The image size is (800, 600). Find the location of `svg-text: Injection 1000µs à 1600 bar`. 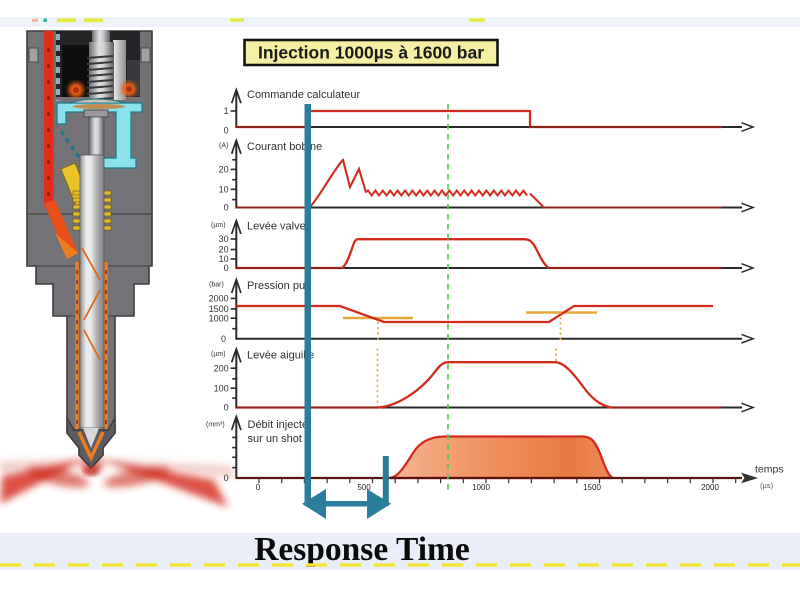

svg-text: Injection 1000µs à 1600 bar is located at coordinates (371, 53).